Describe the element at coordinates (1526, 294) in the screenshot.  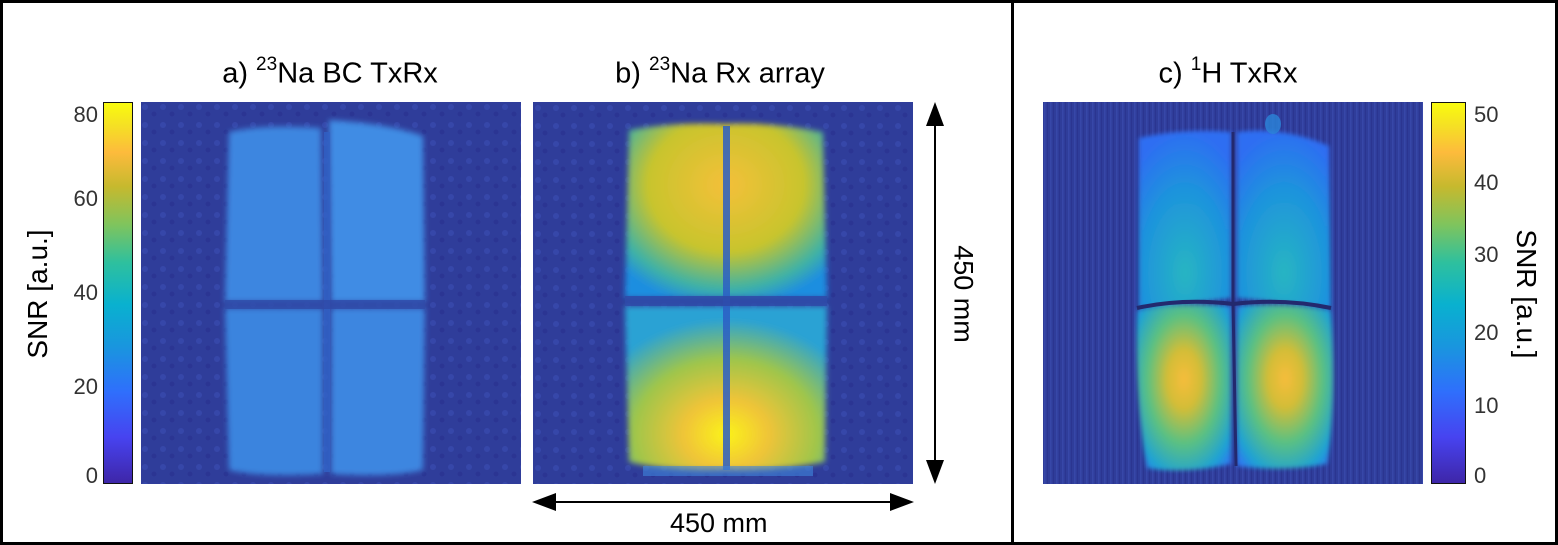
I see `colorbar-right-label: SNR [a.u.]` at that location.